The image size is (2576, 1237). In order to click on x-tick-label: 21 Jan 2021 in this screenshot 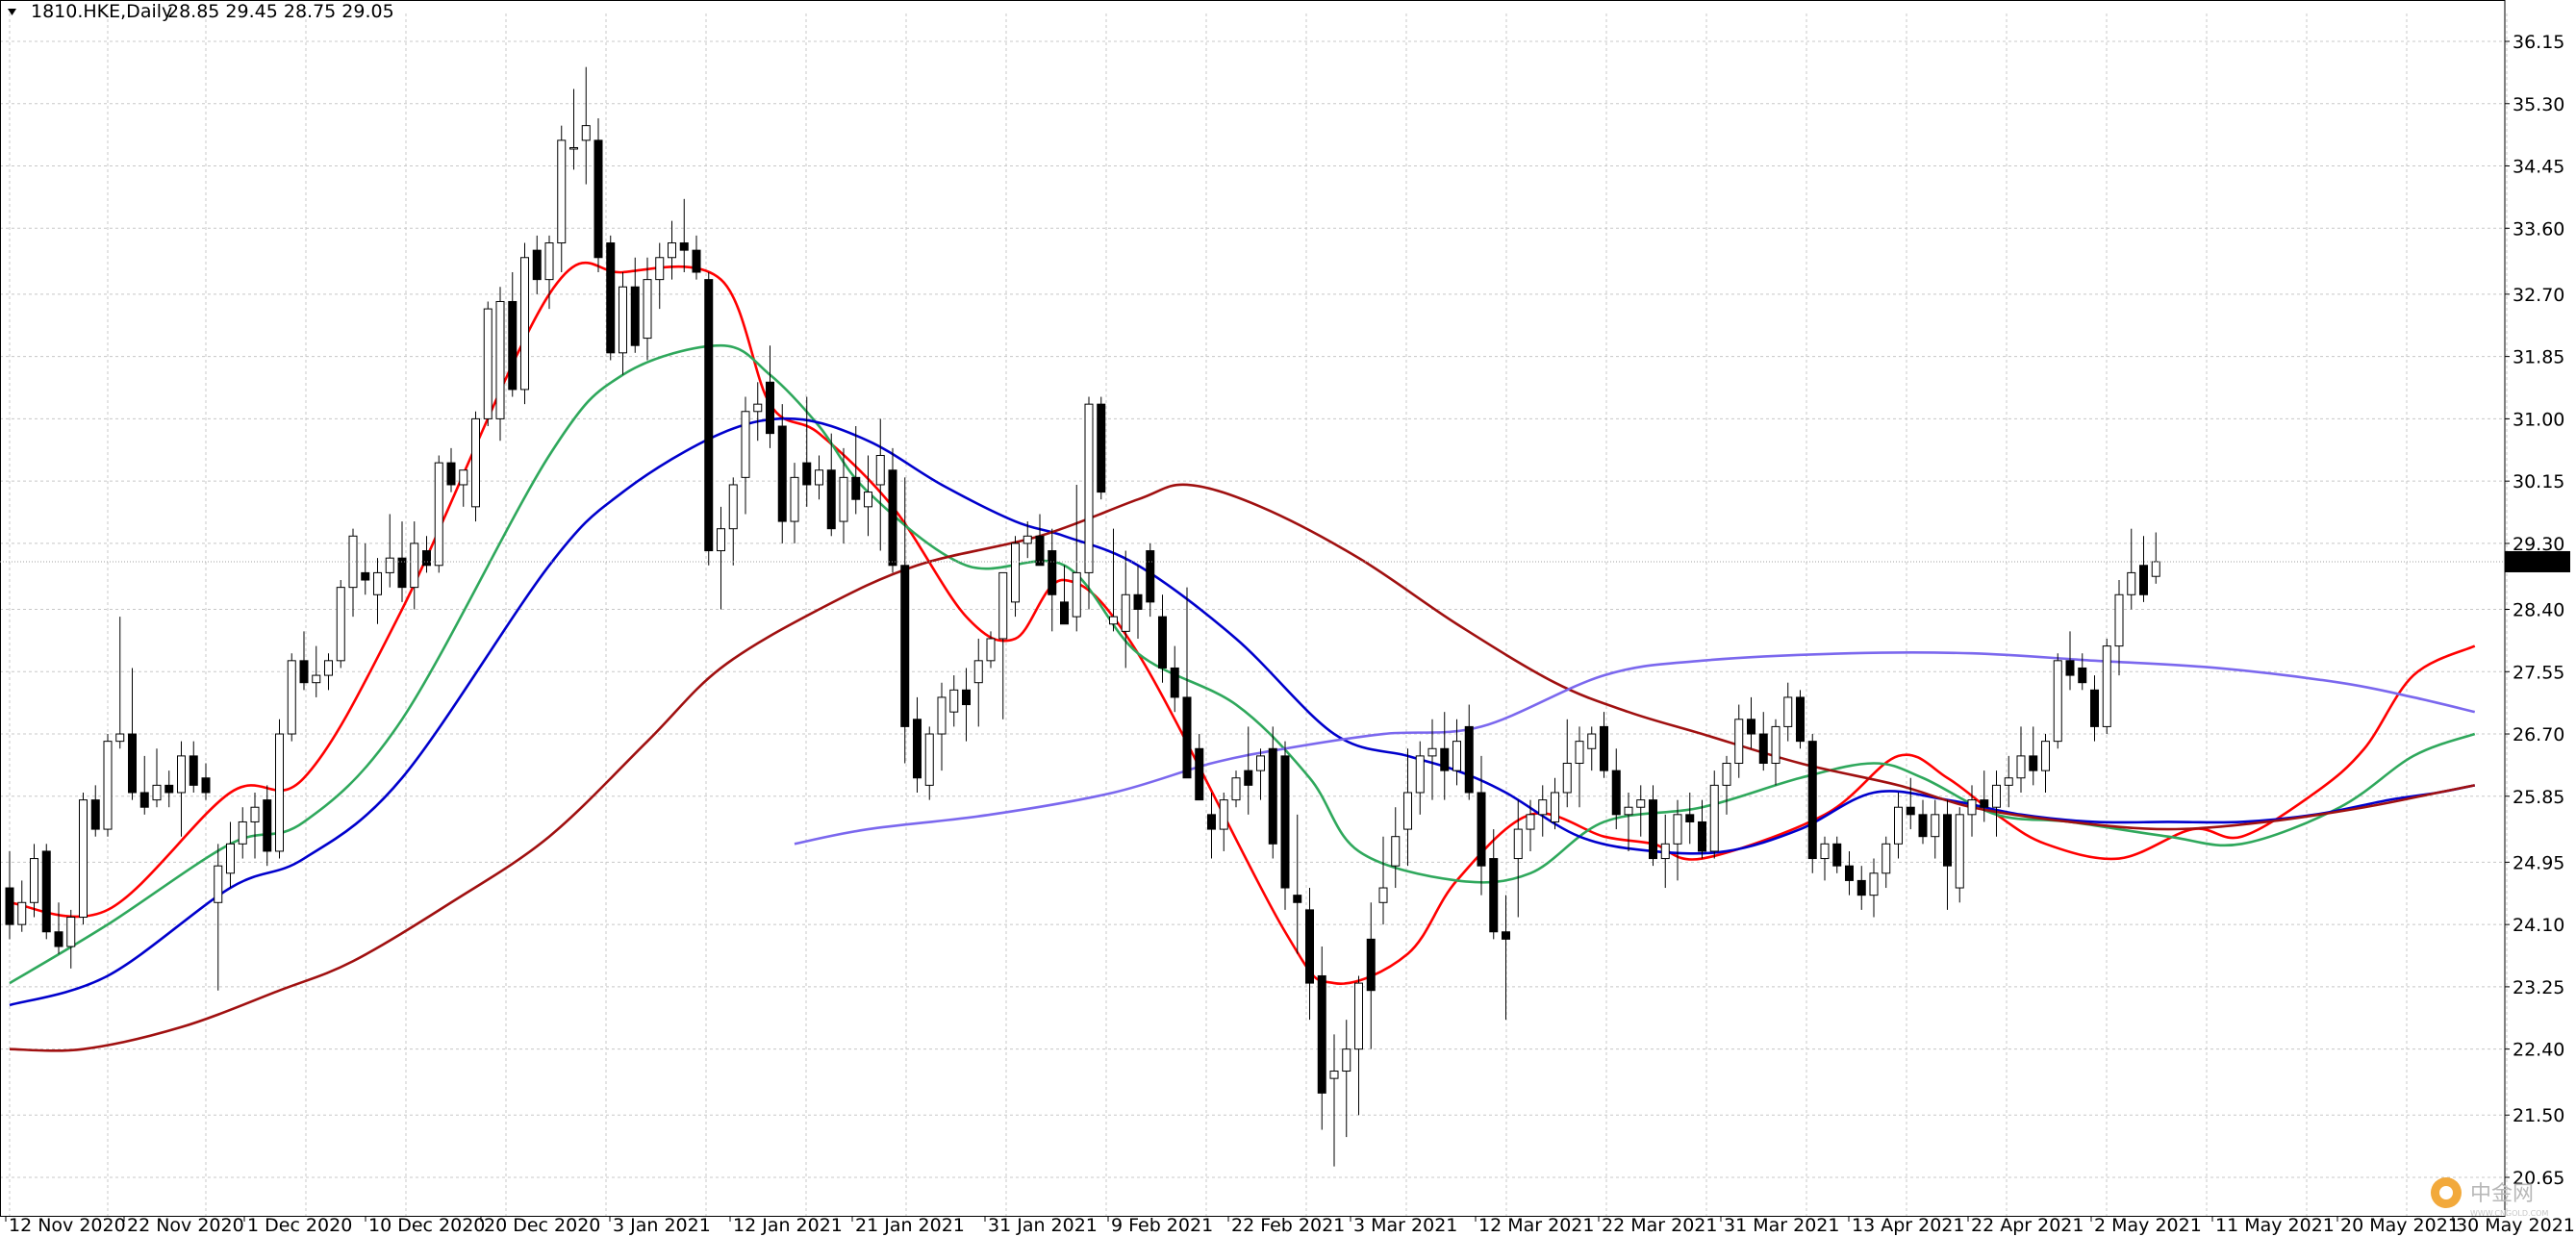, I will do `click(910, 1225)`.